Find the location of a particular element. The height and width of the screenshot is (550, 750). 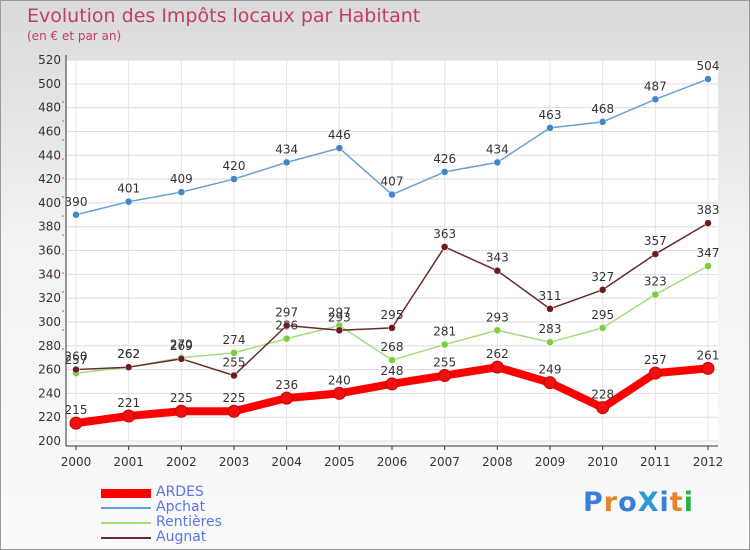

data-label: 446 is located at coordinates (339, 135).